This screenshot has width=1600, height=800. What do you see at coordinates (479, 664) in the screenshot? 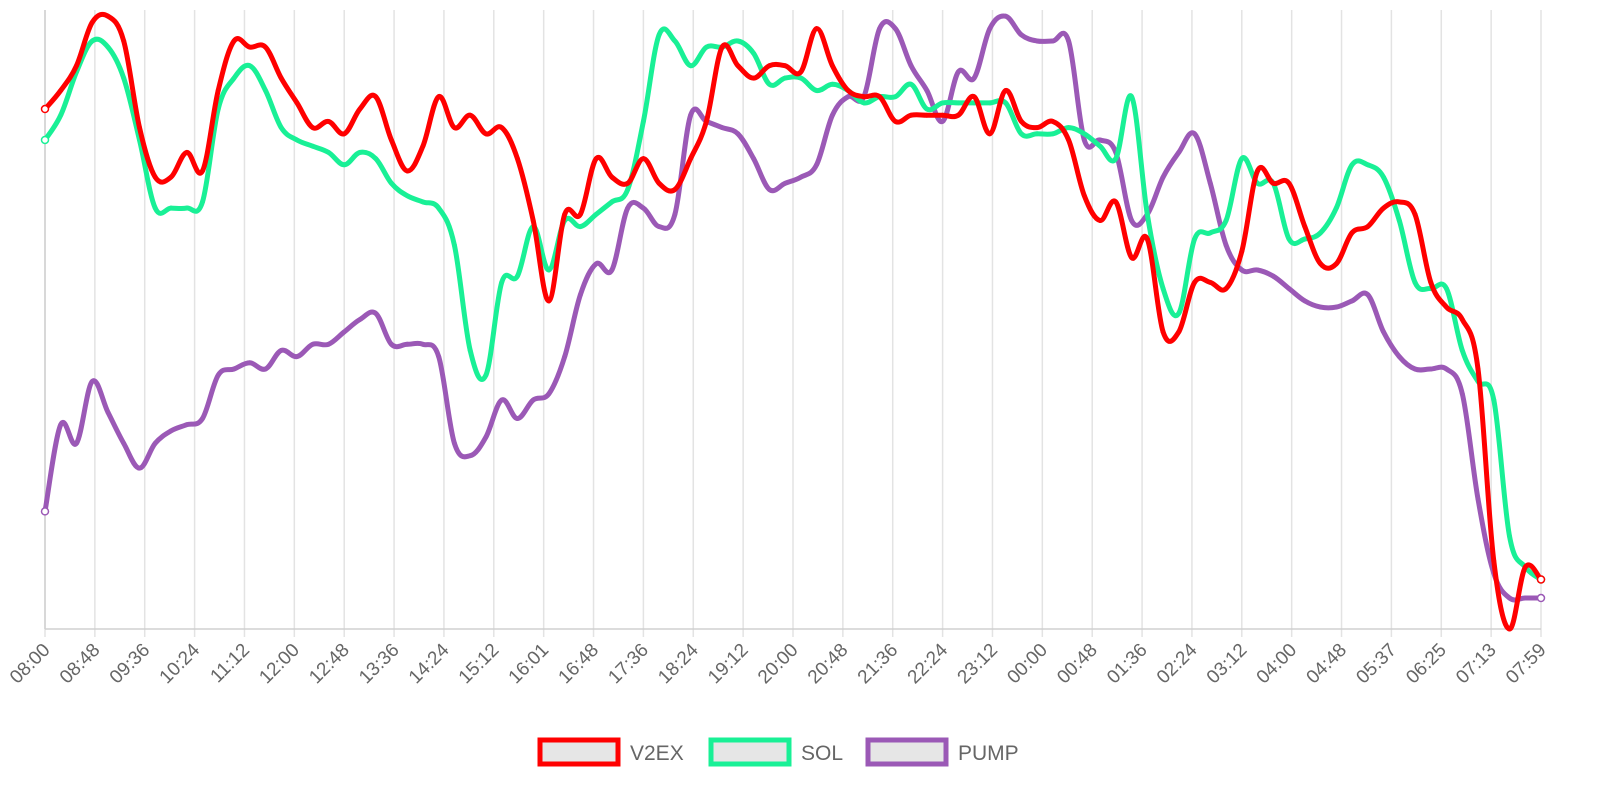
I see `x-tick-label: 15:12` at bounding box center [479, 664].